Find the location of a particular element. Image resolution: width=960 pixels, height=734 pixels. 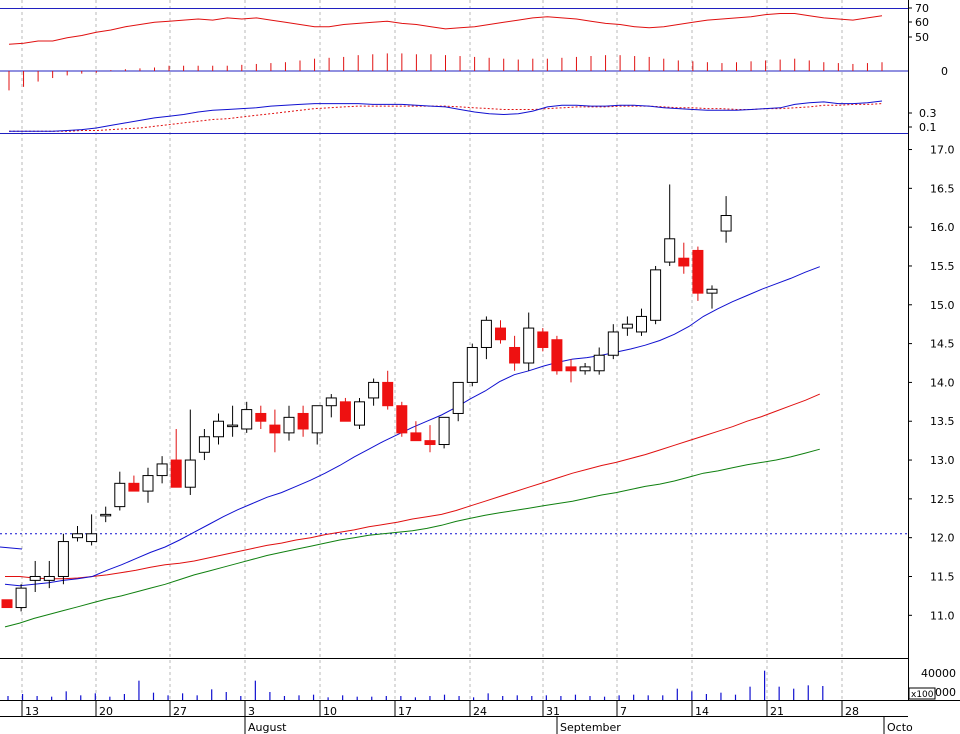

macd-signal-line is located at coordinates (446, 117).